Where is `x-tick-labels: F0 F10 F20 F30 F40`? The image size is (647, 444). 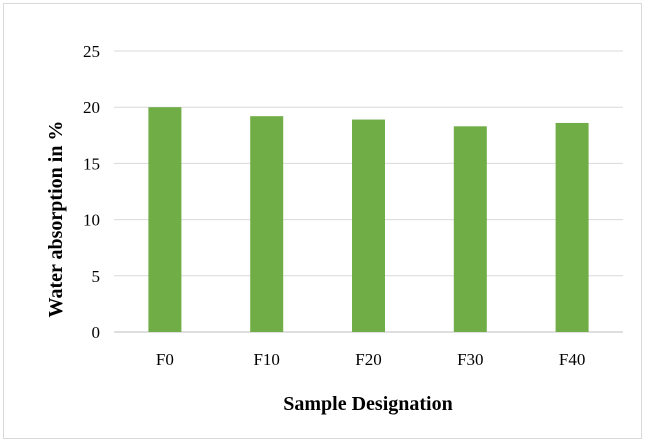
x-tick-labels: F0 F10 F20 F30 F40 is located at coordinates (370, 359).